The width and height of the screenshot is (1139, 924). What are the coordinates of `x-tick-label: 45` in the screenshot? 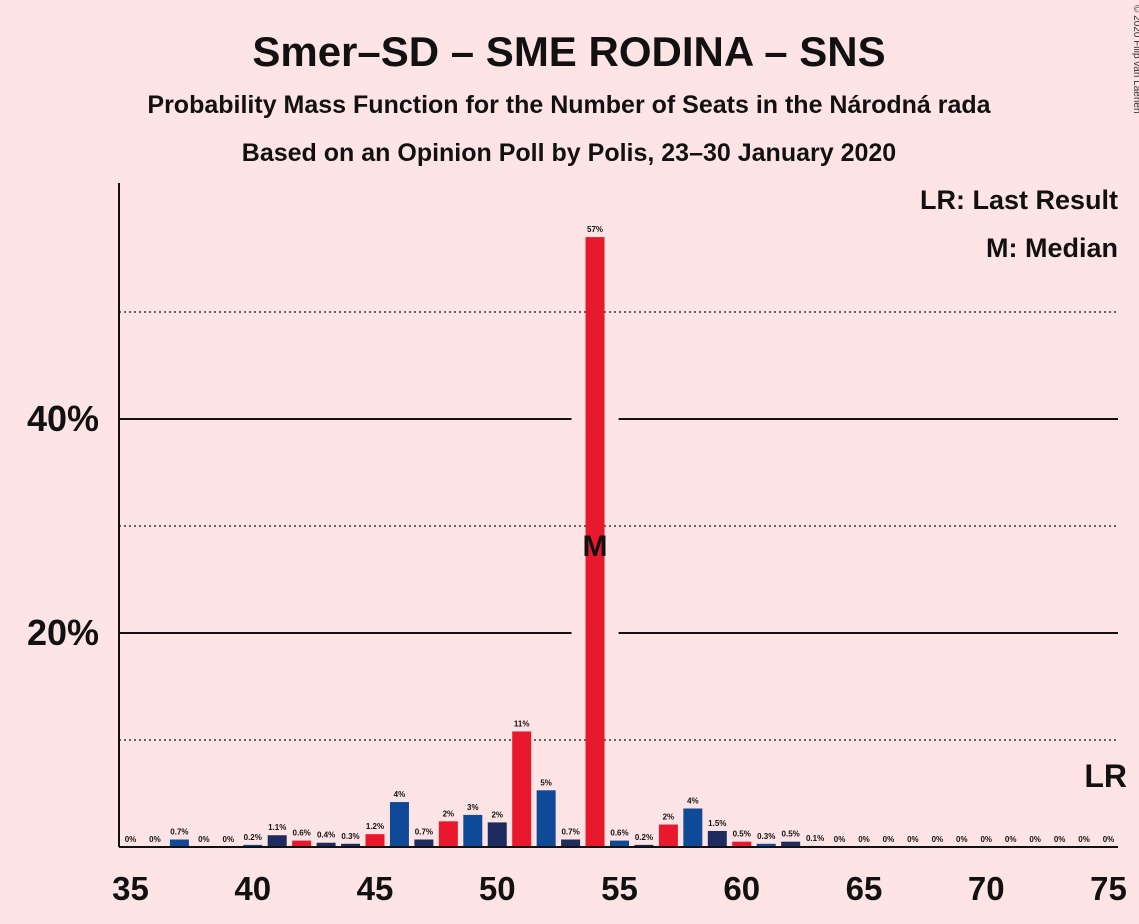 It's located at (375, 888).